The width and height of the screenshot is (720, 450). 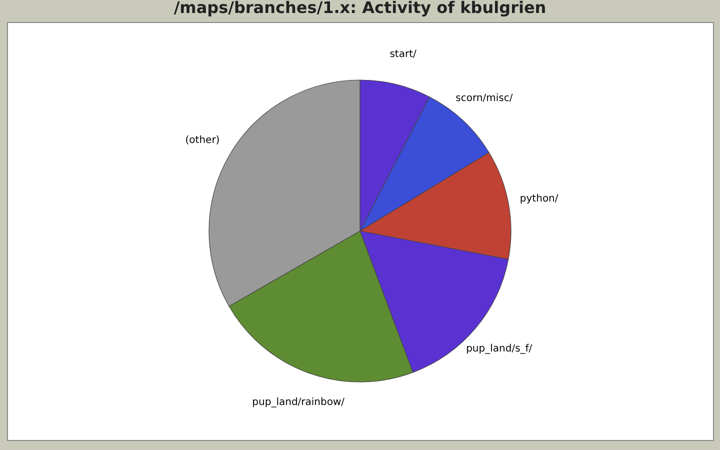 What do you see at coordinates (485, 98) in the screenshot?
I see `slice-label: scorn/misc/` at bounding box center [485, 98].